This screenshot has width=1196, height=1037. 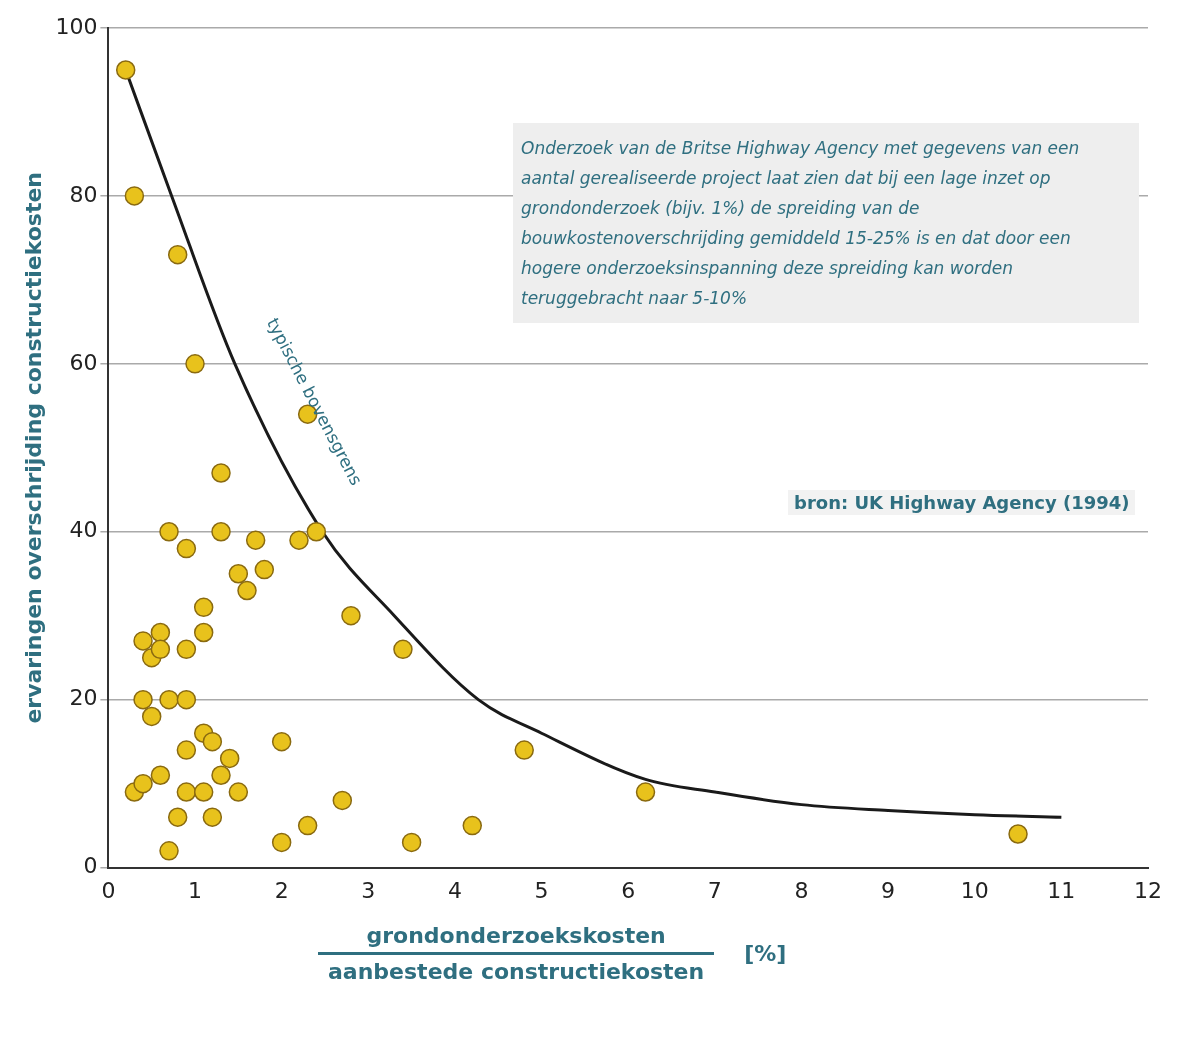 What do you see at coordinates (628, 890) in the screenshot?
I see `x-tick-label: 6` at bounding box center [628, 890].